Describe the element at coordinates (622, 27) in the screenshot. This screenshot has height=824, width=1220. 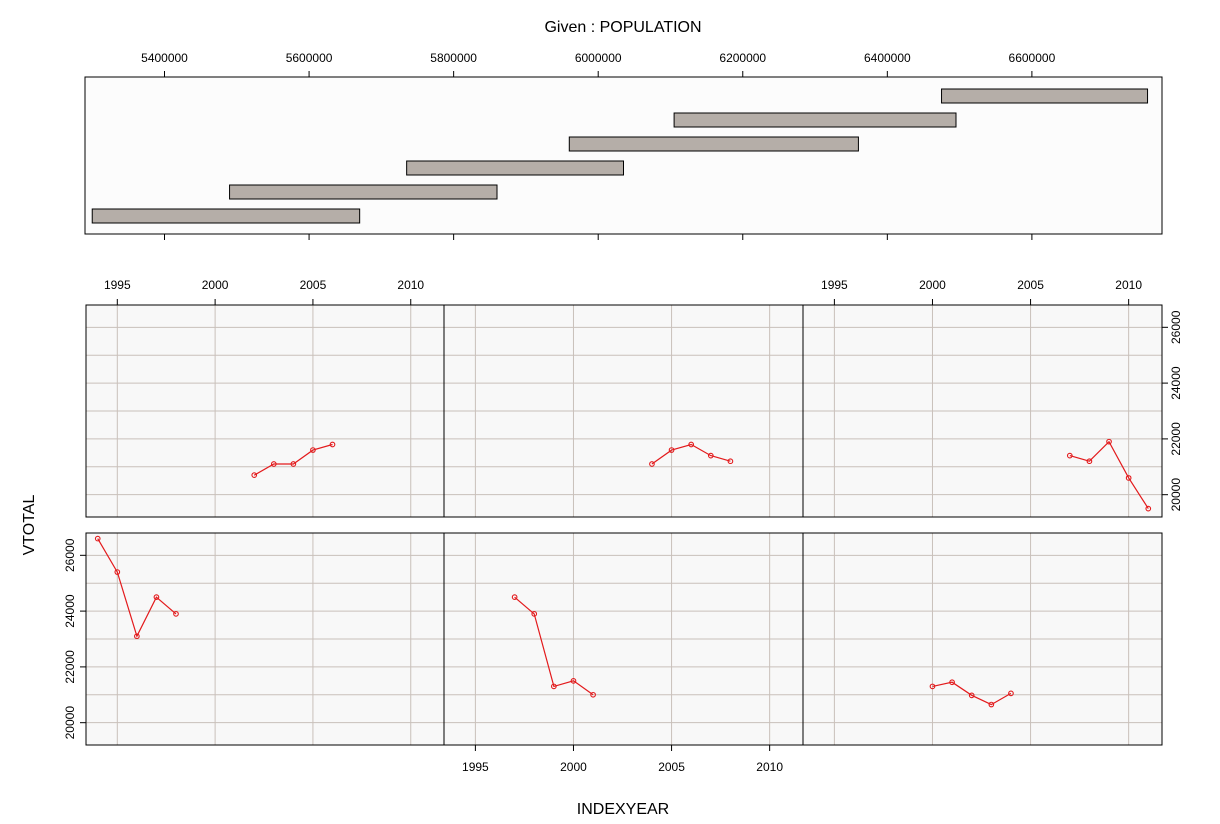
I see `given-title: Given : POPULATION` at that location.